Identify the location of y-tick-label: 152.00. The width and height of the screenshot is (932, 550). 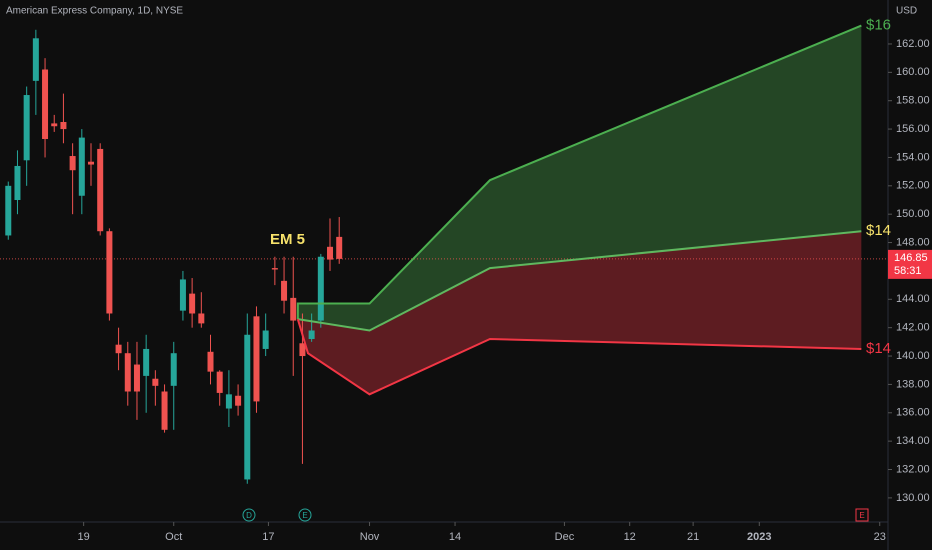
(913, 186).